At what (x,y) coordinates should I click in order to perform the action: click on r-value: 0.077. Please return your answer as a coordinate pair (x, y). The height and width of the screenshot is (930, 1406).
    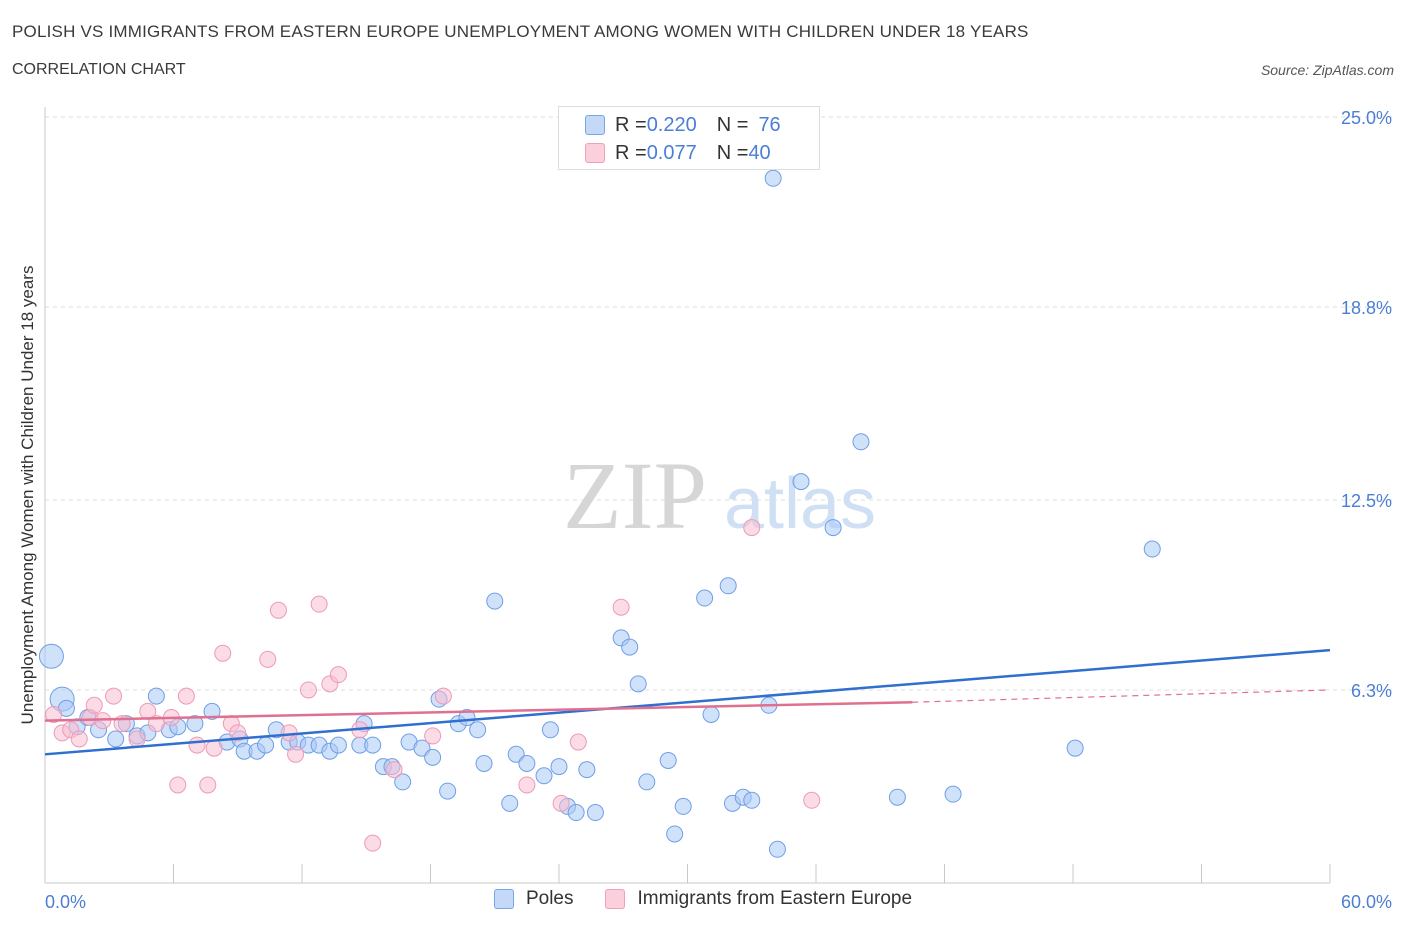
    Looking at the image, I should click on (671, 152).